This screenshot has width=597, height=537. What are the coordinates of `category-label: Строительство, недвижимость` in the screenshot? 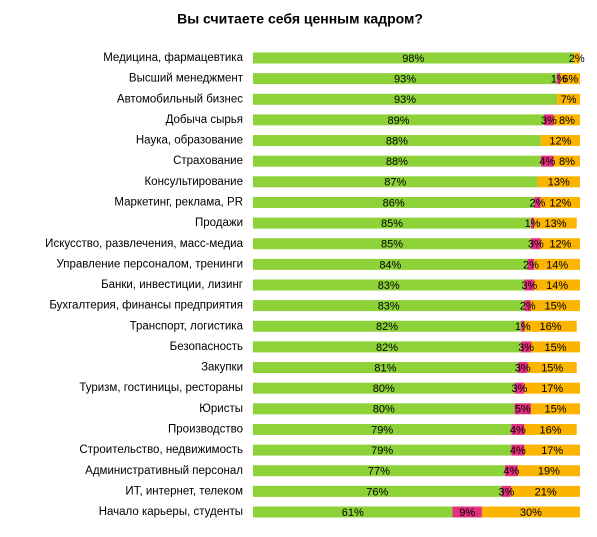 It's located at (161, 450).